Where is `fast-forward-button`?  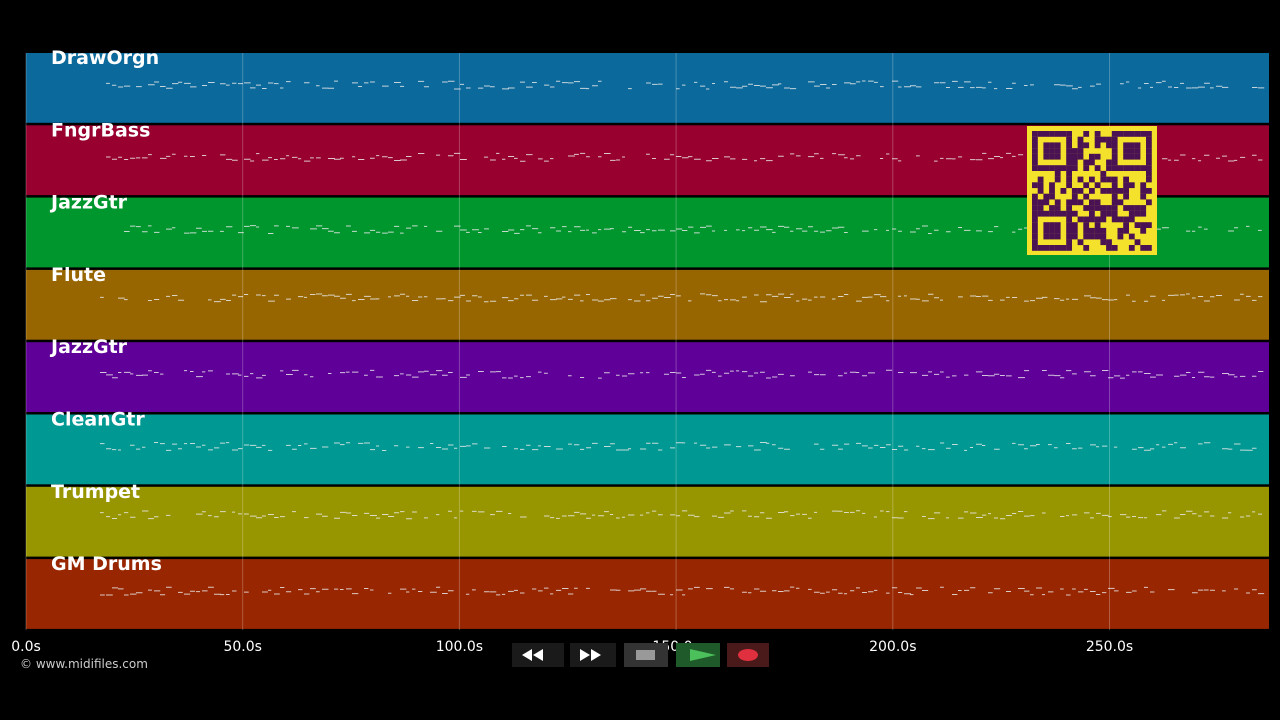 fast-forward-button is located at coordinates (593, 655).